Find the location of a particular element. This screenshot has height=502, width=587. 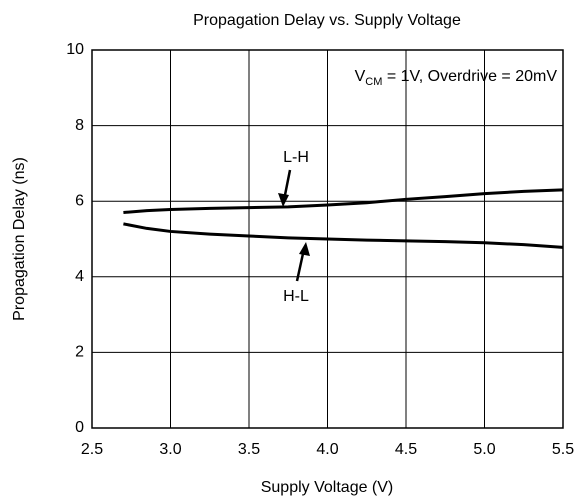

x-tick-label: 3.5 is located at coordinates (249, 449).